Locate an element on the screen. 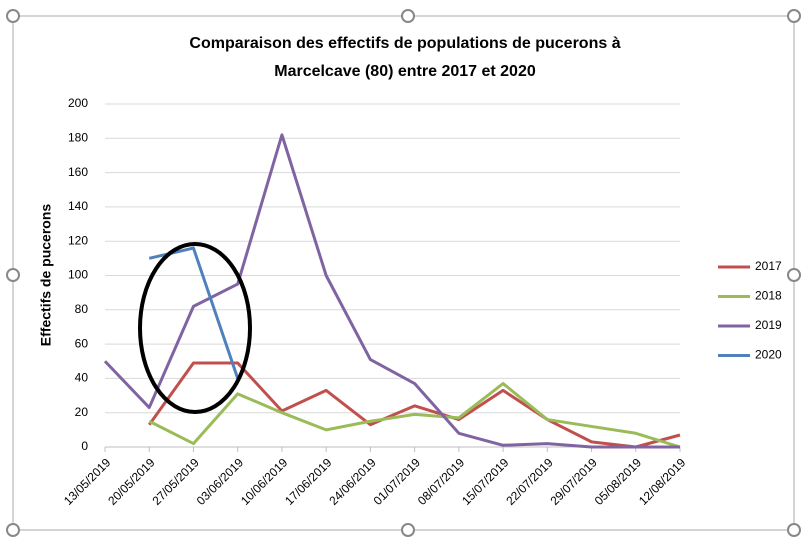 This screenshot has width=801, height=538. chart-title: Marcelcave (80) entre 2017 et 2020 is located at coordinates (405, 71).